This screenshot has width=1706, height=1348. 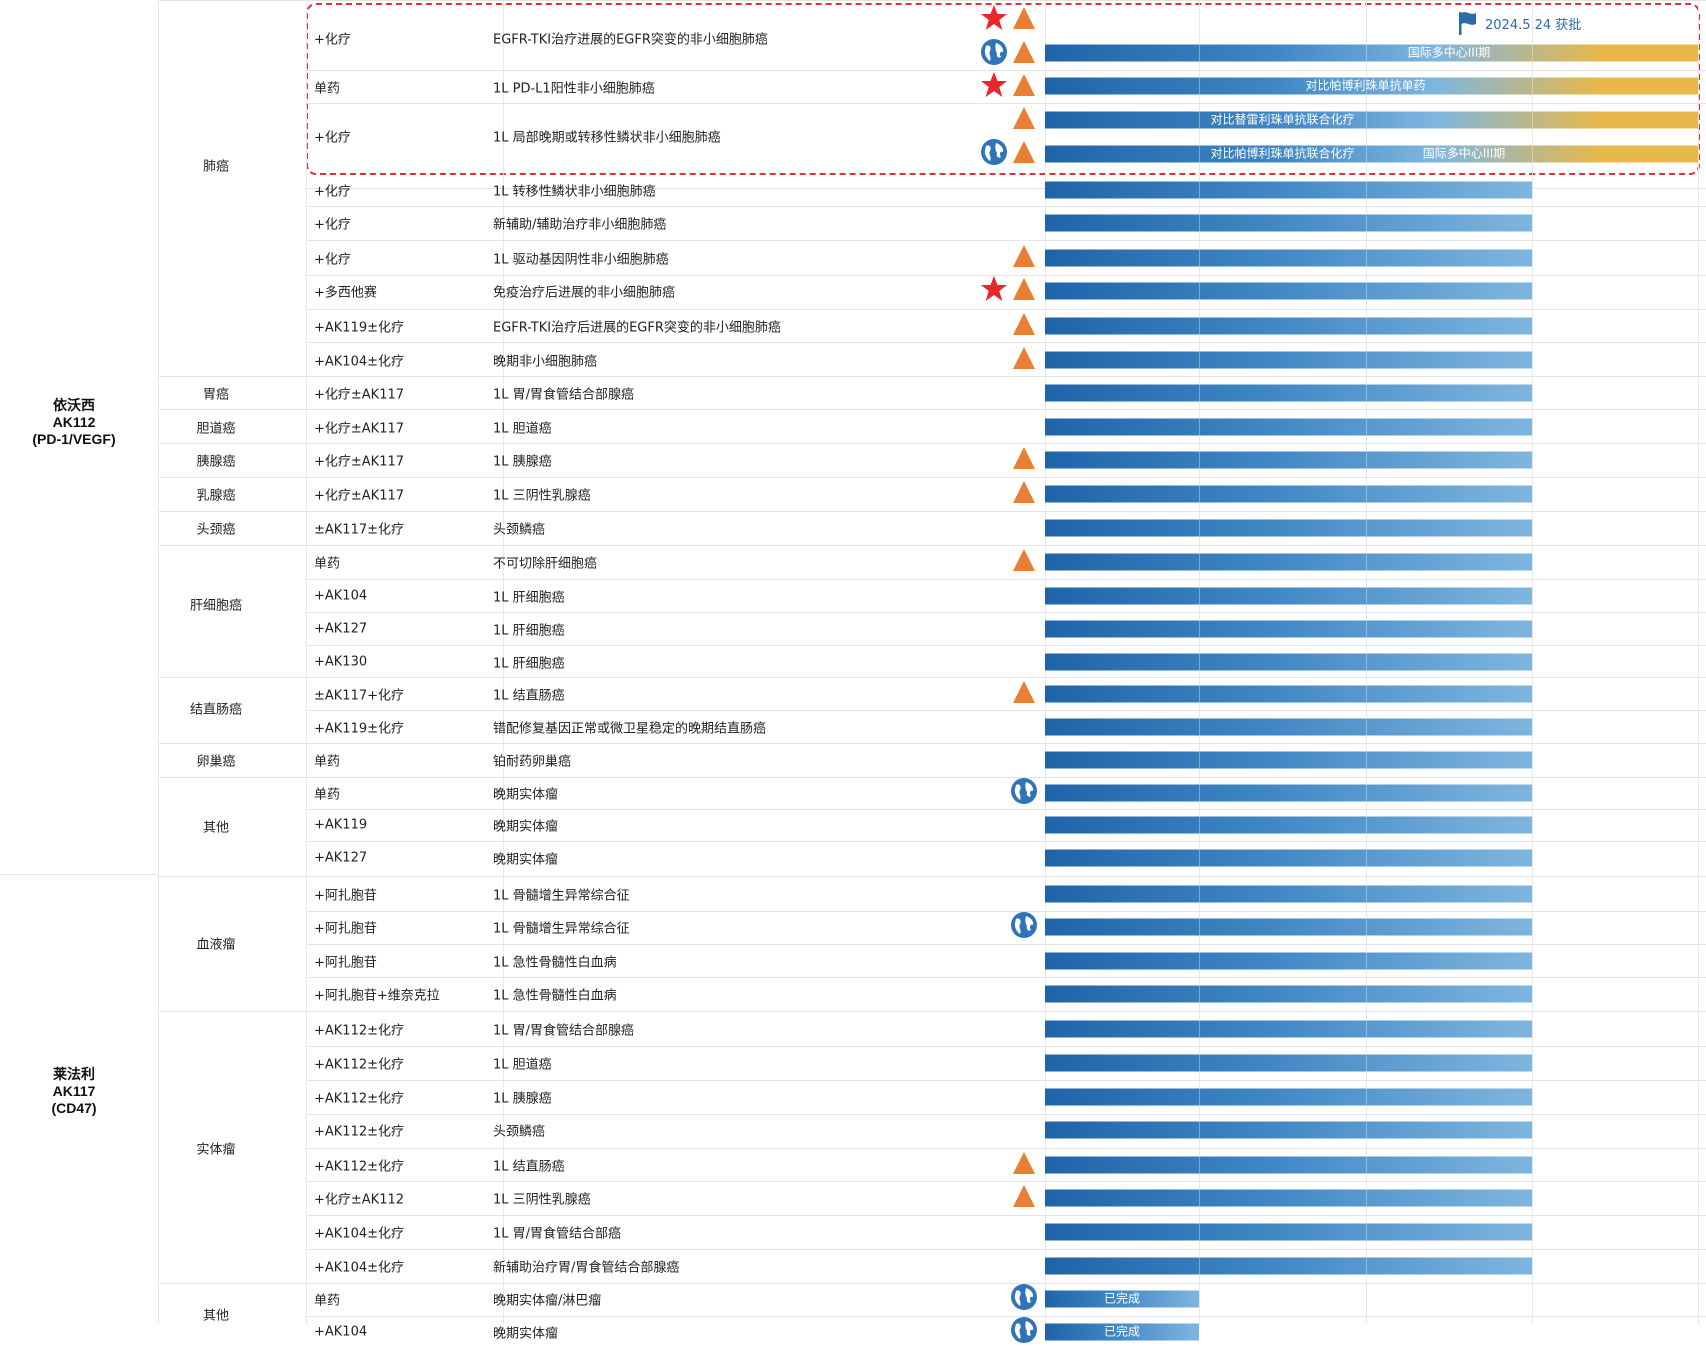 What do you see at coordinates (1371, 86) in the screenshot?
I see `progress-bar: 对比帕博利珠单抗单药` at bounding box center [1371, 86].